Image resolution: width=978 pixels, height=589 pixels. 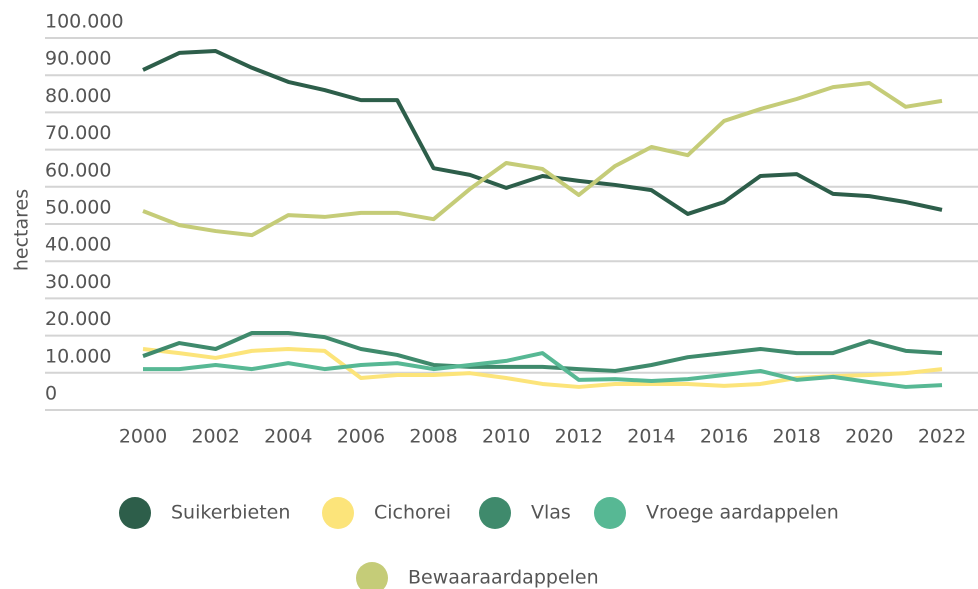 I want to click on y-tick-label: 40.000, so click(x=78, y=245).